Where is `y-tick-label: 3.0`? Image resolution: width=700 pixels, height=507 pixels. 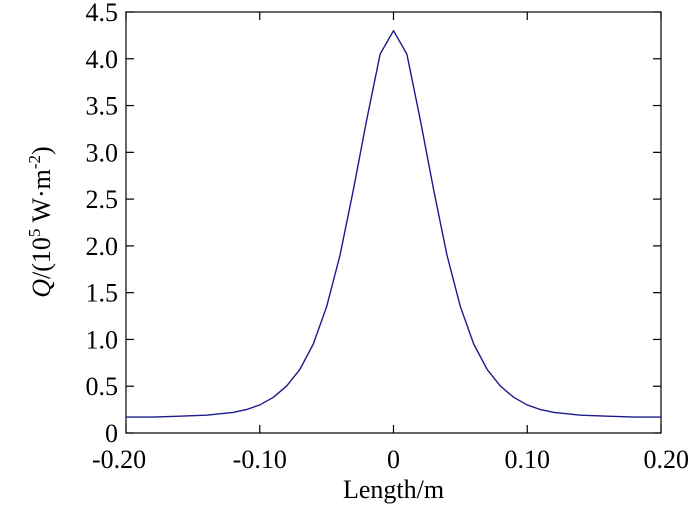 y-tick-label: 3.0 is located at coordinates (102, 152).